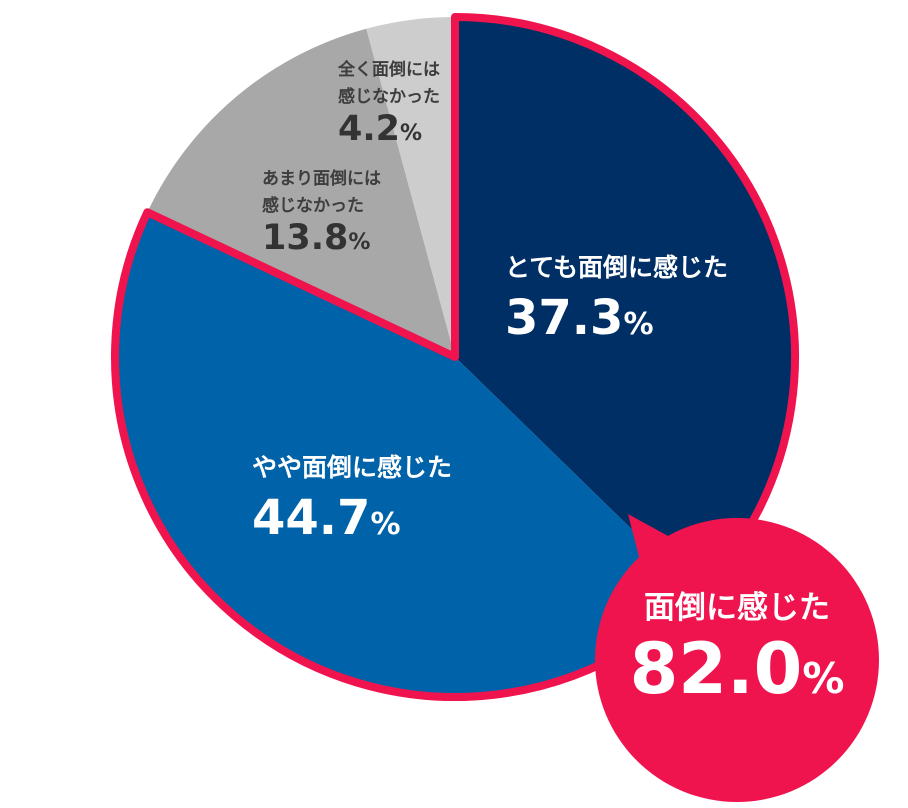 This screenshot has height=808, width=908. Describe the element at coordinates (737, 660) in the screenshot. I see `callout-circle` at that location.